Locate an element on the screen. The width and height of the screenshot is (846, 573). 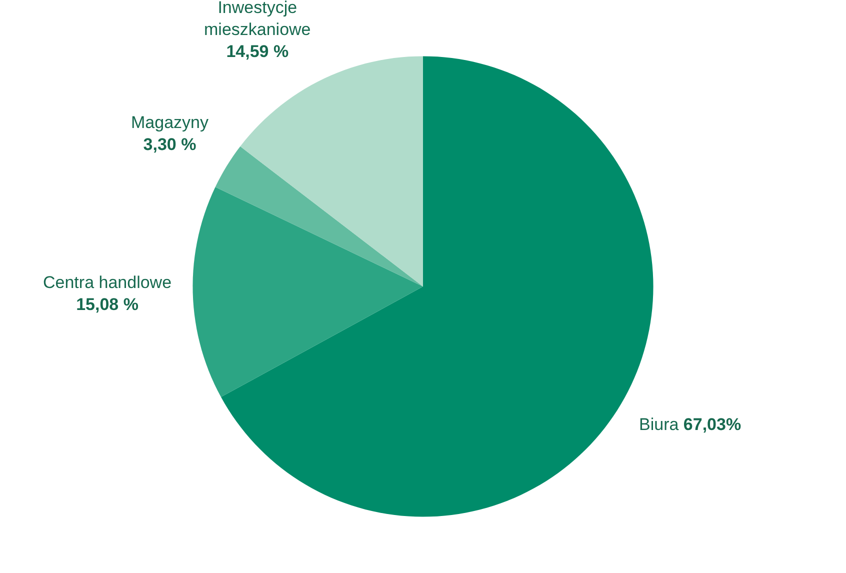
slice-label: Inwestycje mieszkaniowe is located at coordinates (257, 20).